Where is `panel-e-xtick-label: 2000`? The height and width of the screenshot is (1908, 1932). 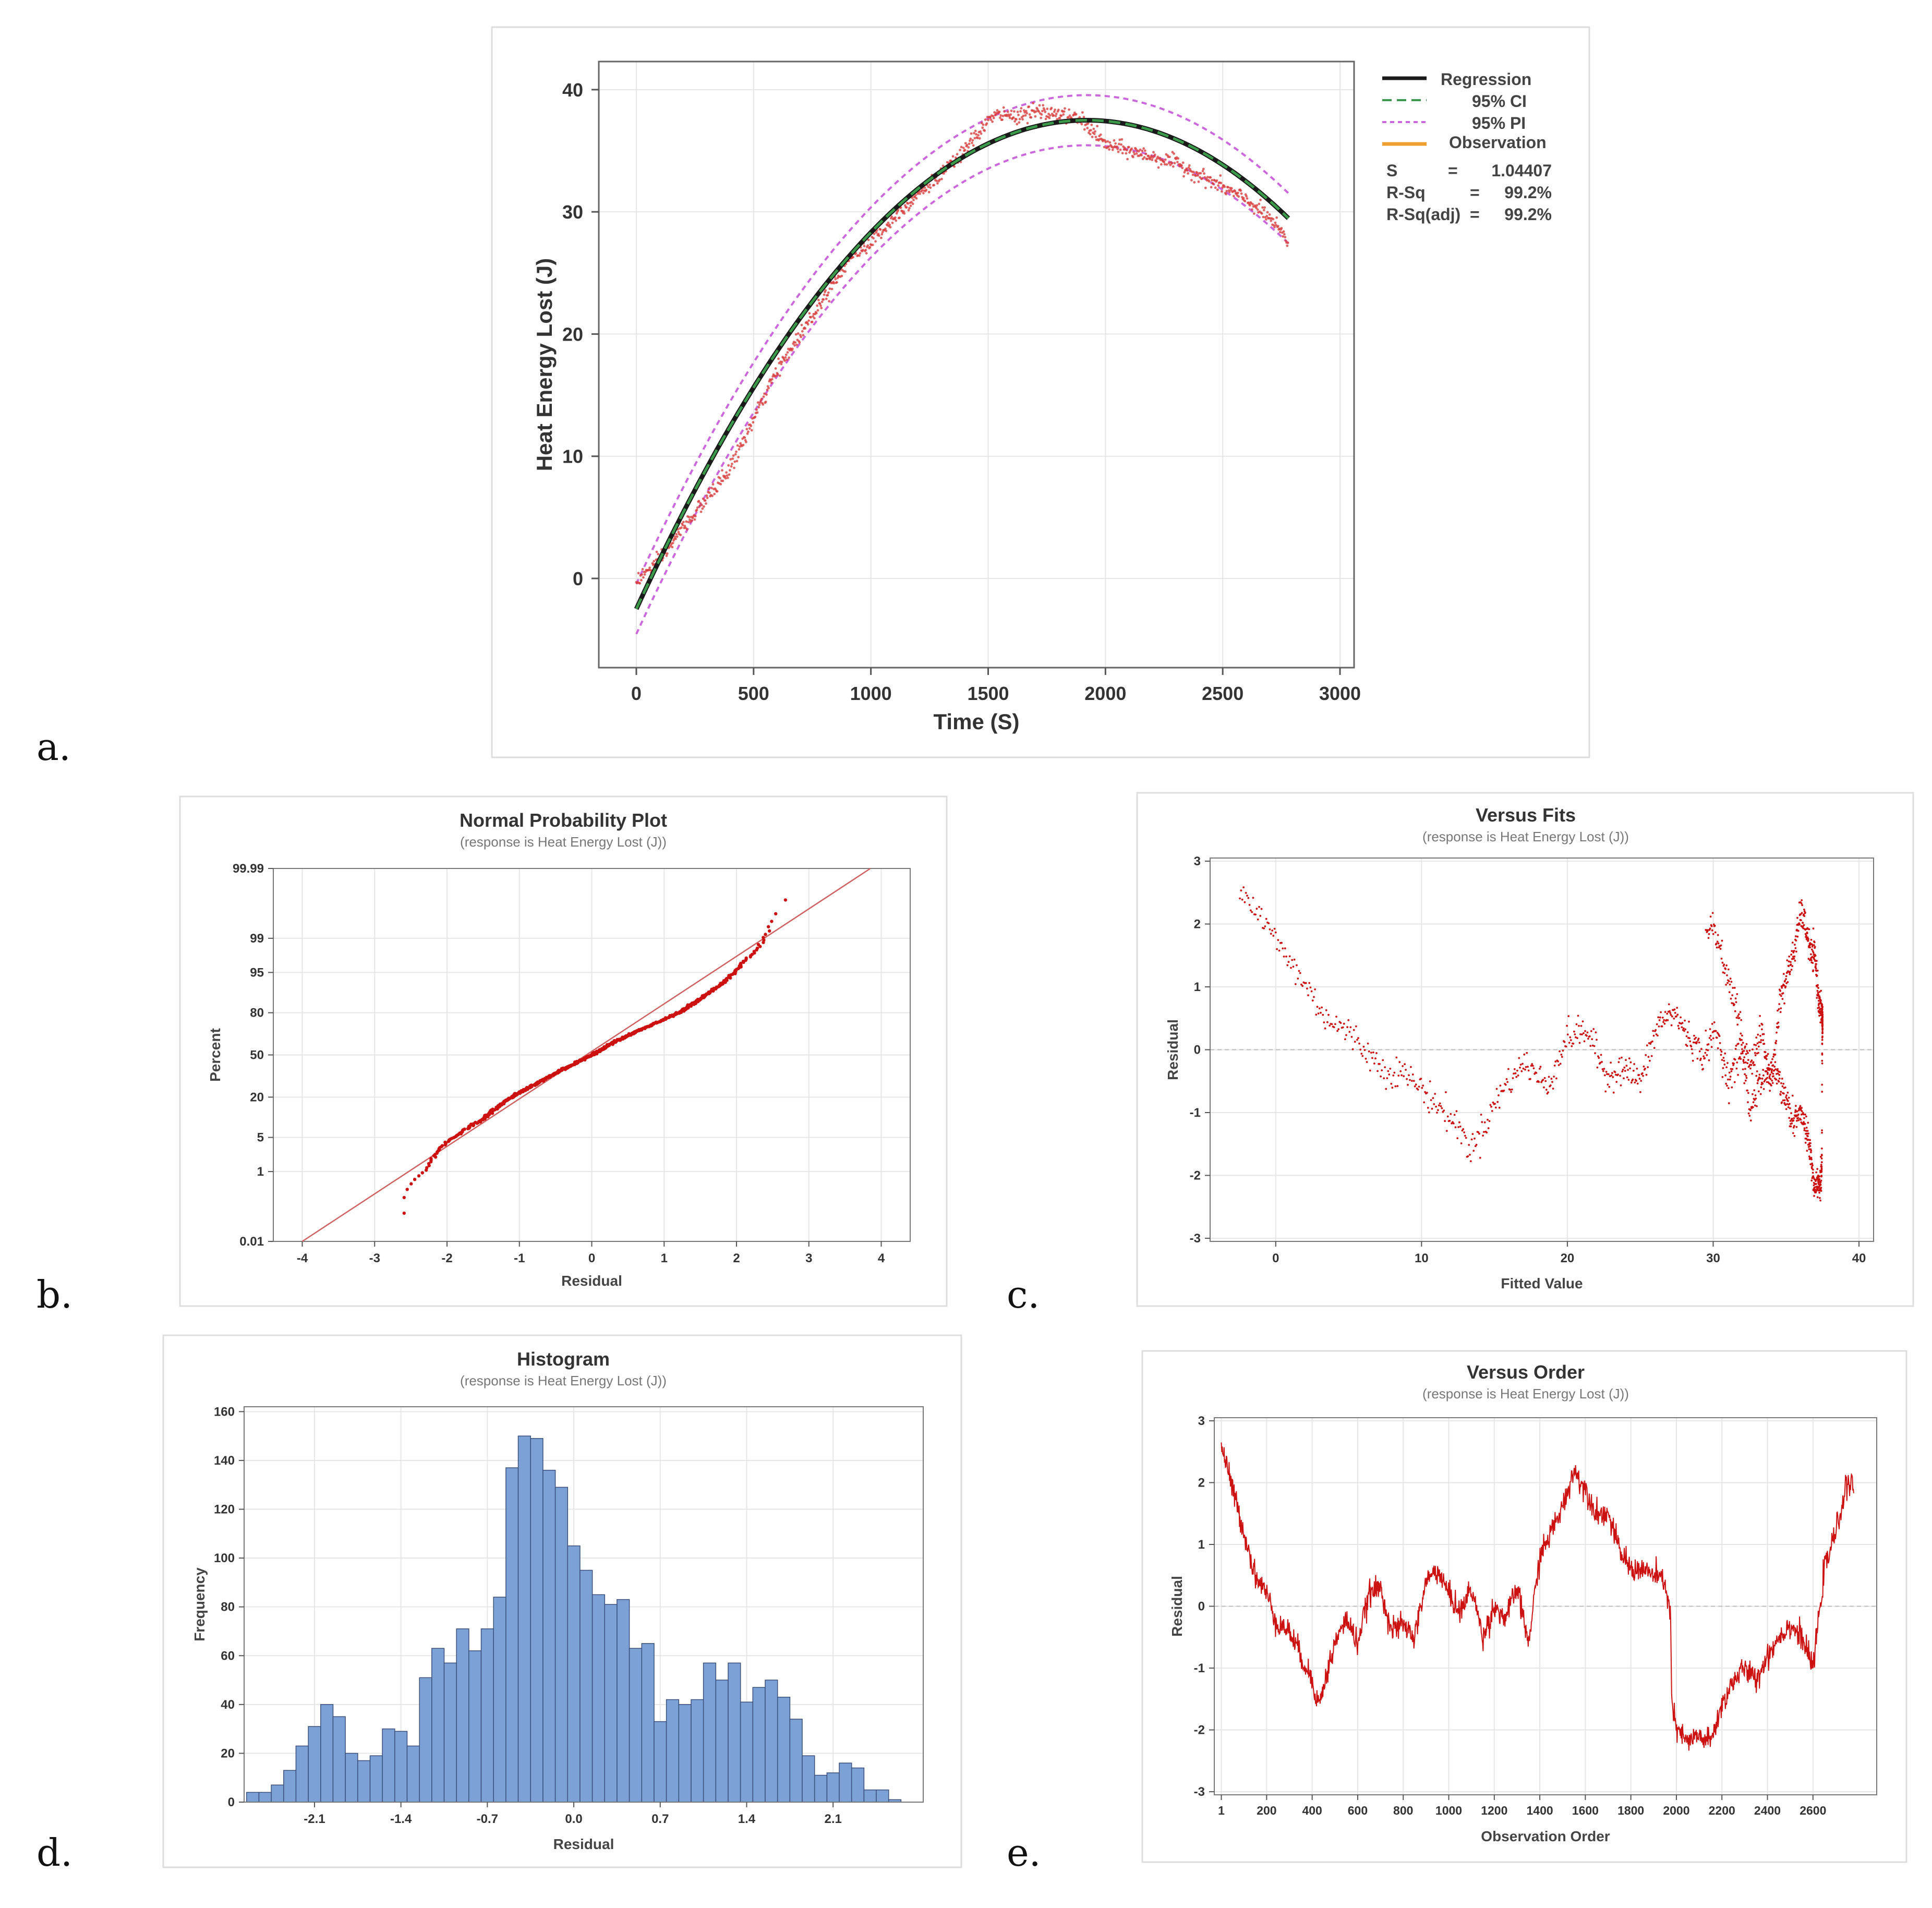 panel-e-xtick-label: 2000 is located at coordinates (1676, 1811).